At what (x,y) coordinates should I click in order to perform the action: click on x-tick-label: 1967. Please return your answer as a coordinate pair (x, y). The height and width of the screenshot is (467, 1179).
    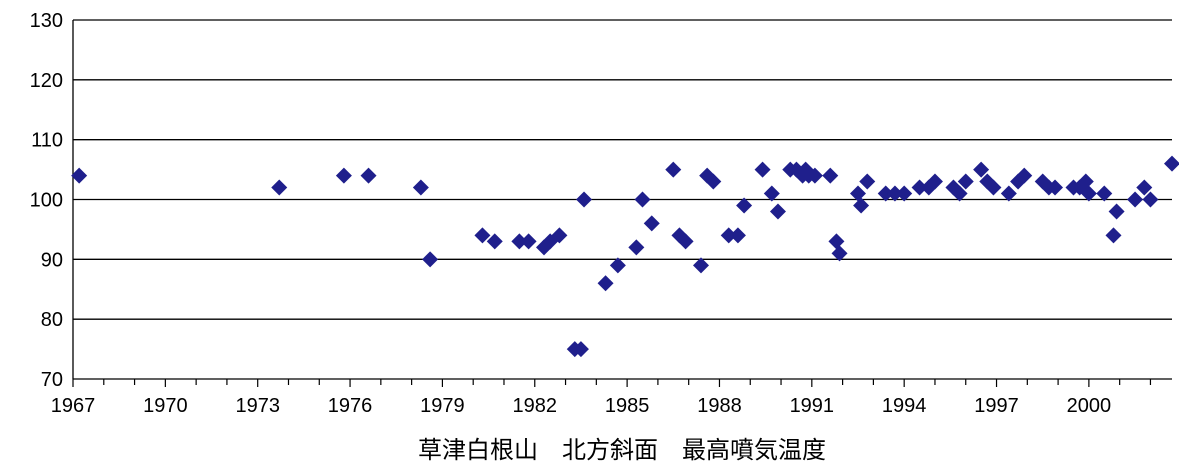
    Looking at the image, I should click on (73, 406).